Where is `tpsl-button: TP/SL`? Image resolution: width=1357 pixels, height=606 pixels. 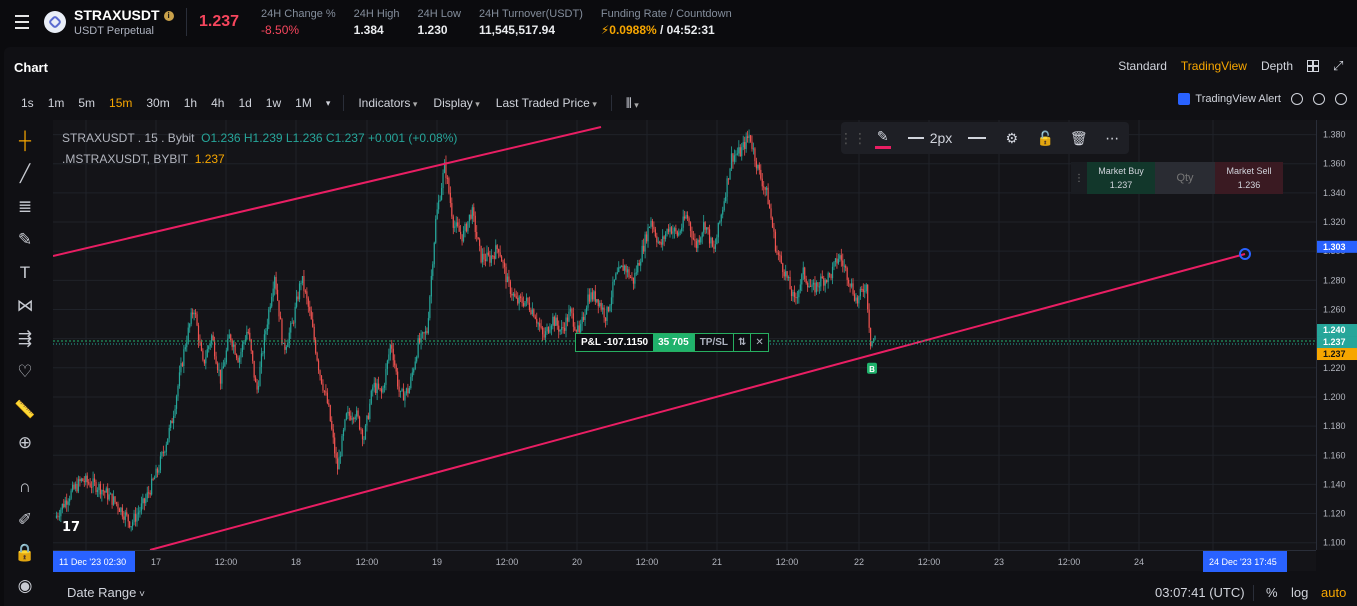
tpsl-button: TP/SL is located at coordinates (713, 342).